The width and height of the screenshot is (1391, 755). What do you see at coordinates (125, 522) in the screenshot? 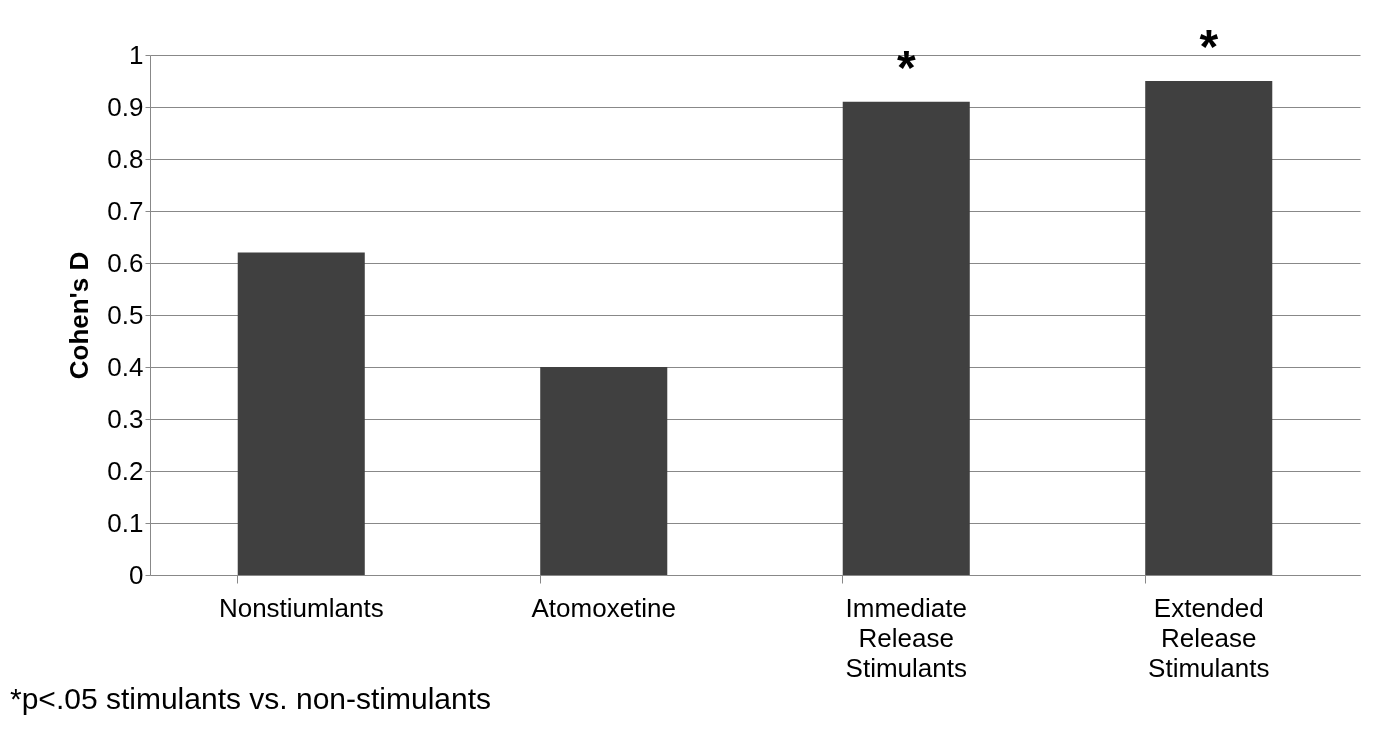
I see `y-tick-label: 0.1` at bounding box center [125, 522].